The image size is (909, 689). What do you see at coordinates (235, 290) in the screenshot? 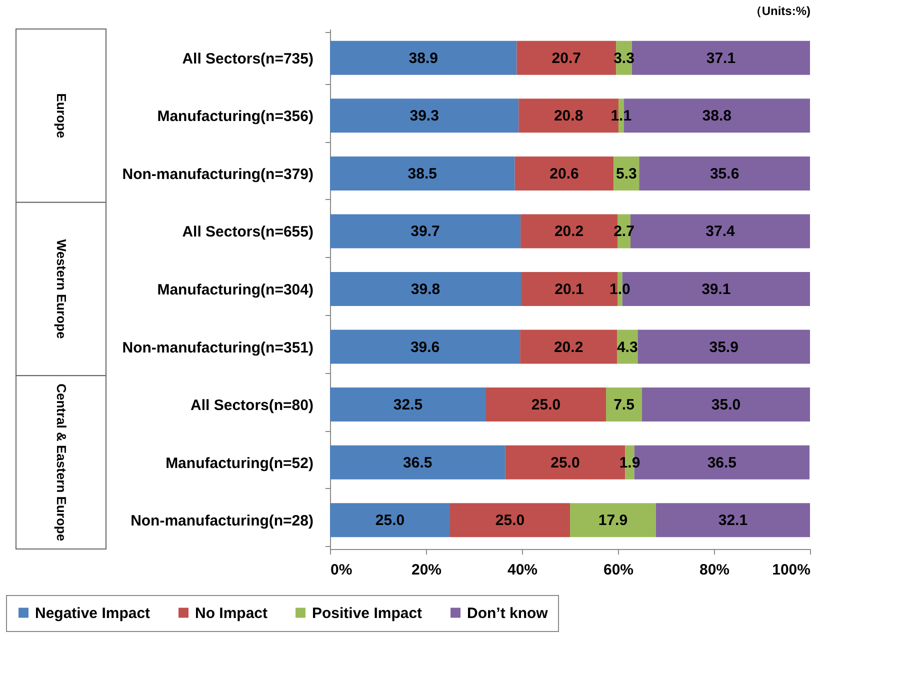
I see `y-tick-label: Manufacturing(n=304)` at bounding box center [235, 290].